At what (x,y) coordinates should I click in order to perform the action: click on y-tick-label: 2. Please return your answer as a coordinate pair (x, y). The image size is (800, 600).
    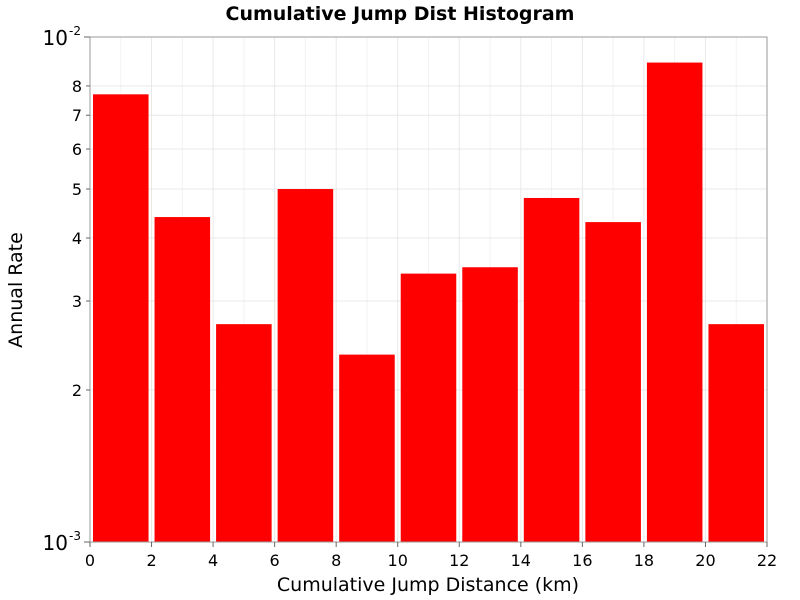
    Looking at the image, I should click on (77, 390).